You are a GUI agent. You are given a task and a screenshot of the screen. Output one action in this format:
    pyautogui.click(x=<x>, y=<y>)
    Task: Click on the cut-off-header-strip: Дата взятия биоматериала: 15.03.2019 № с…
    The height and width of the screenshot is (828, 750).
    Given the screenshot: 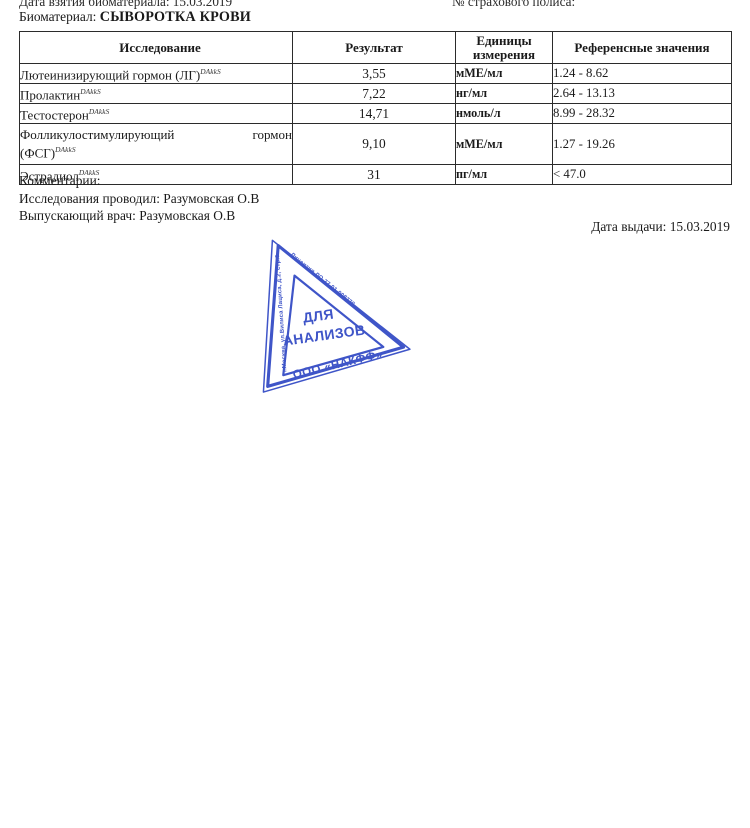 What is the action you would take?
    pyautogui.click(x=375, y=4)
    